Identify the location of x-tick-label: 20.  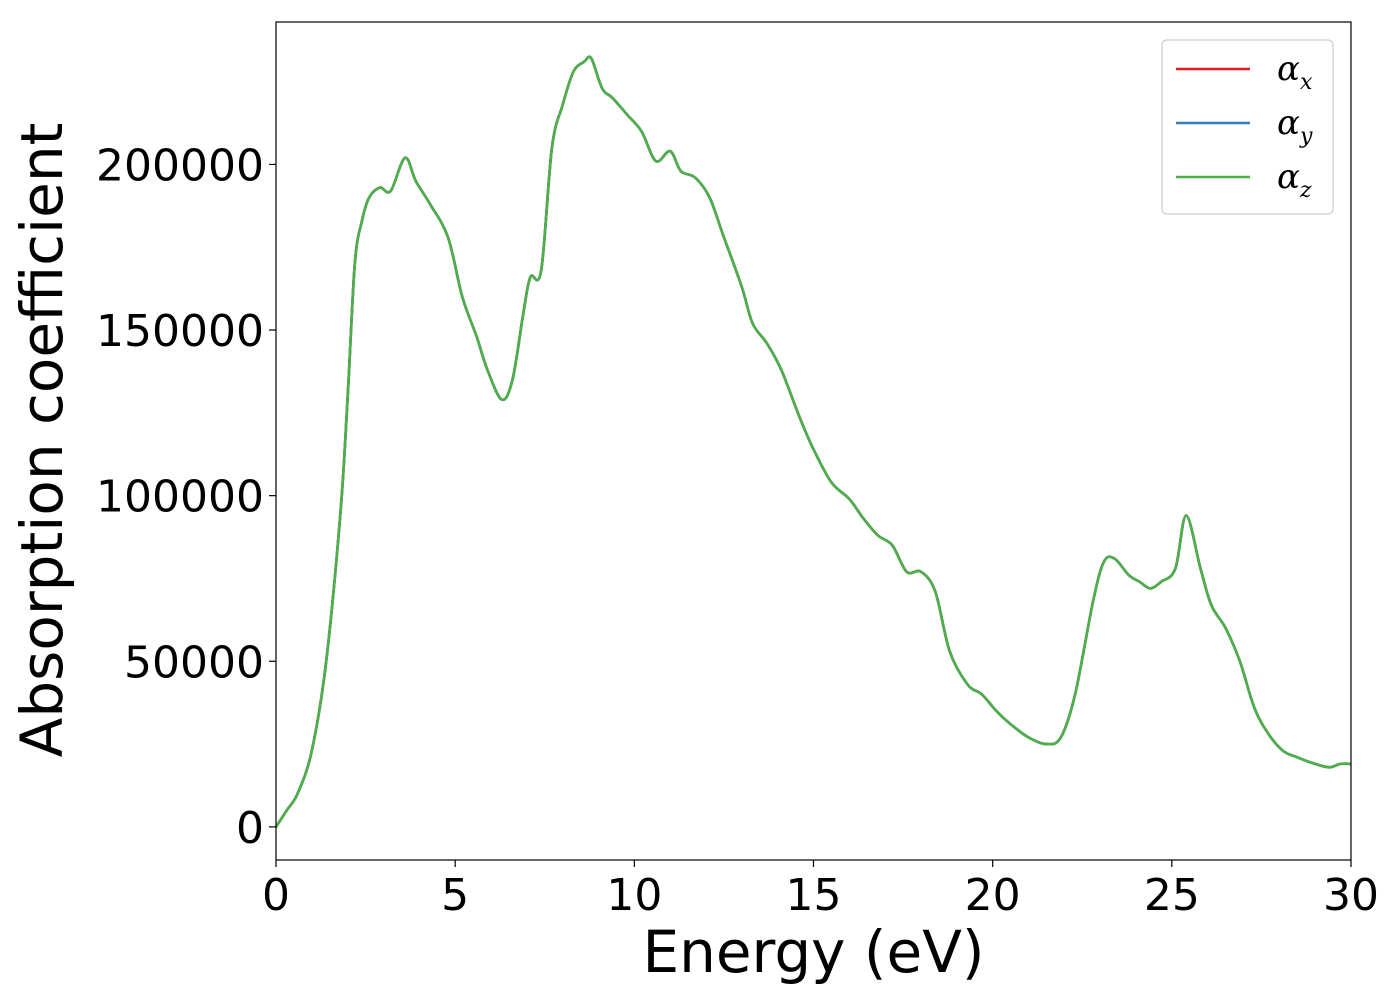
(993, 895).